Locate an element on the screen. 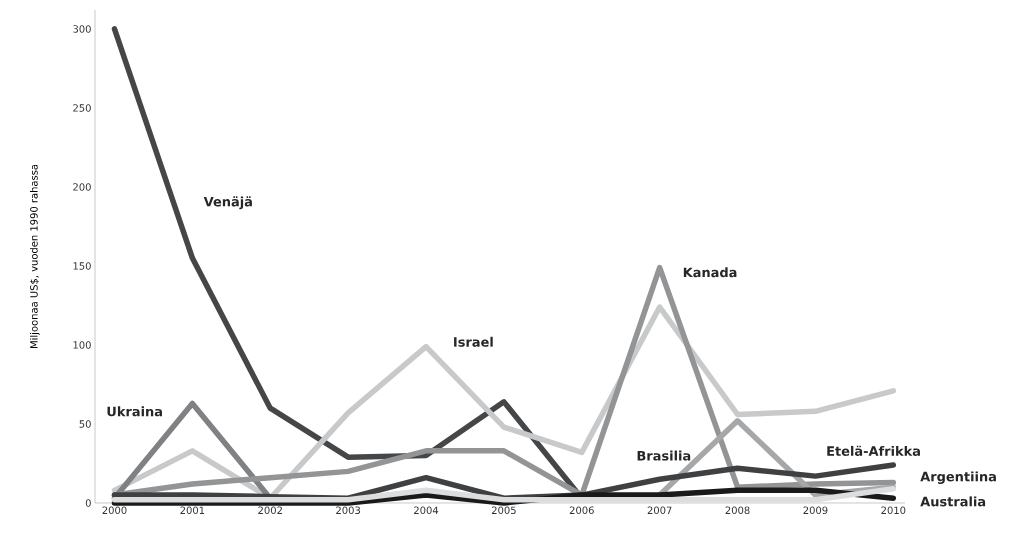  series-label: Israel is located at coordinates (473, 341).